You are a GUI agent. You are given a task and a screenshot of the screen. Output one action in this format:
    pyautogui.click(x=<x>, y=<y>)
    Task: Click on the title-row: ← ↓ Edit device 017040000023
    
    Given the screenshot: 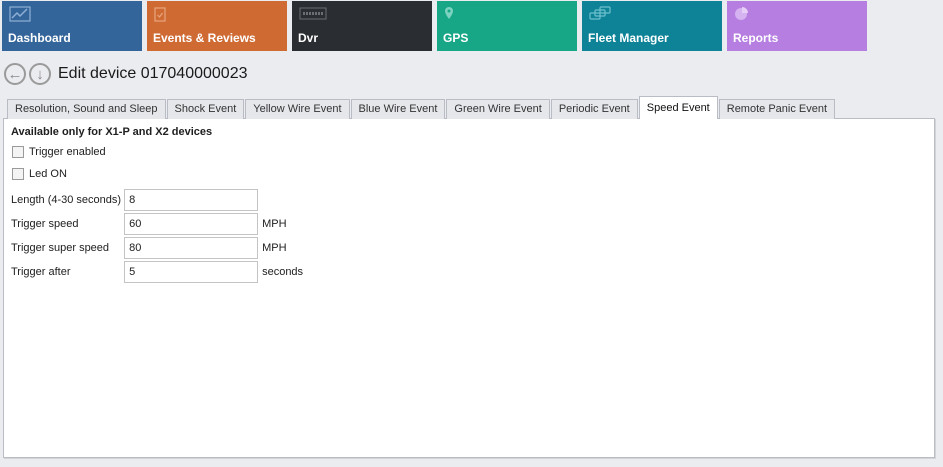 What is the action you would take?
    pyautogui.click(x=126, y=74)
    